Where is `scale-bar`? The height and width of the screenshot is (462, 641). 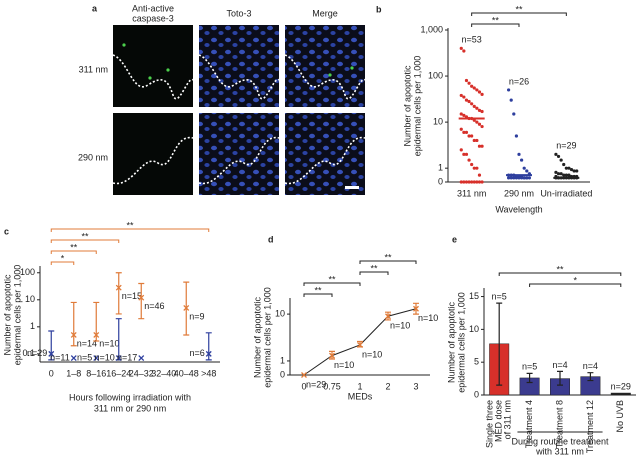
scale-bar is located at coordinates (352, 187).